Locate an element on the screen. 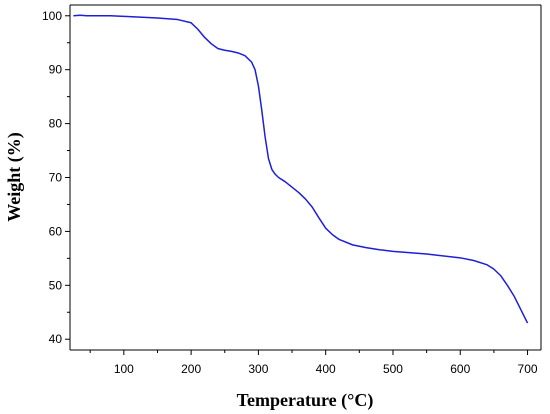 This screenshot has height=414, width=550. x-tick-label: 100 is located at coordinates (124, 369).